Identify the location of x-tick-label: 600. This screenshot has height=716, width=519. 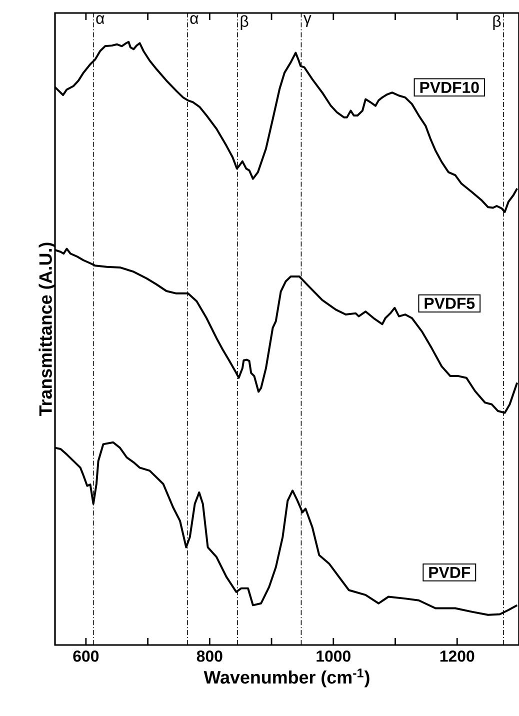
(86, 656).